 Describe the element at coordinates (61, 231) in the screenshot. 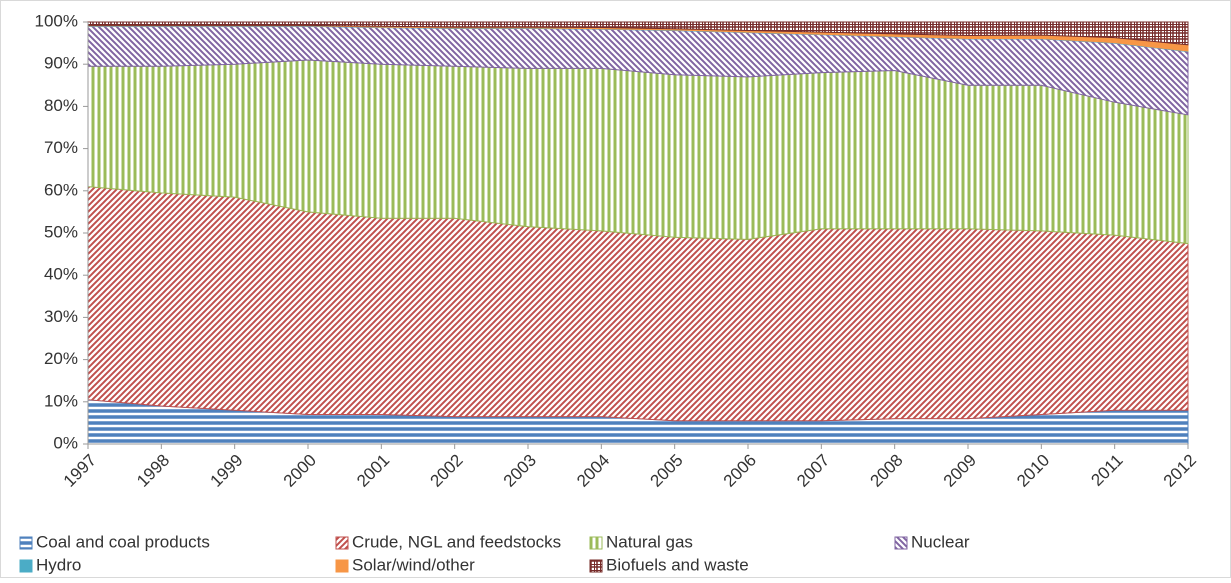

I see `y-tick-label: 50%` at that location.